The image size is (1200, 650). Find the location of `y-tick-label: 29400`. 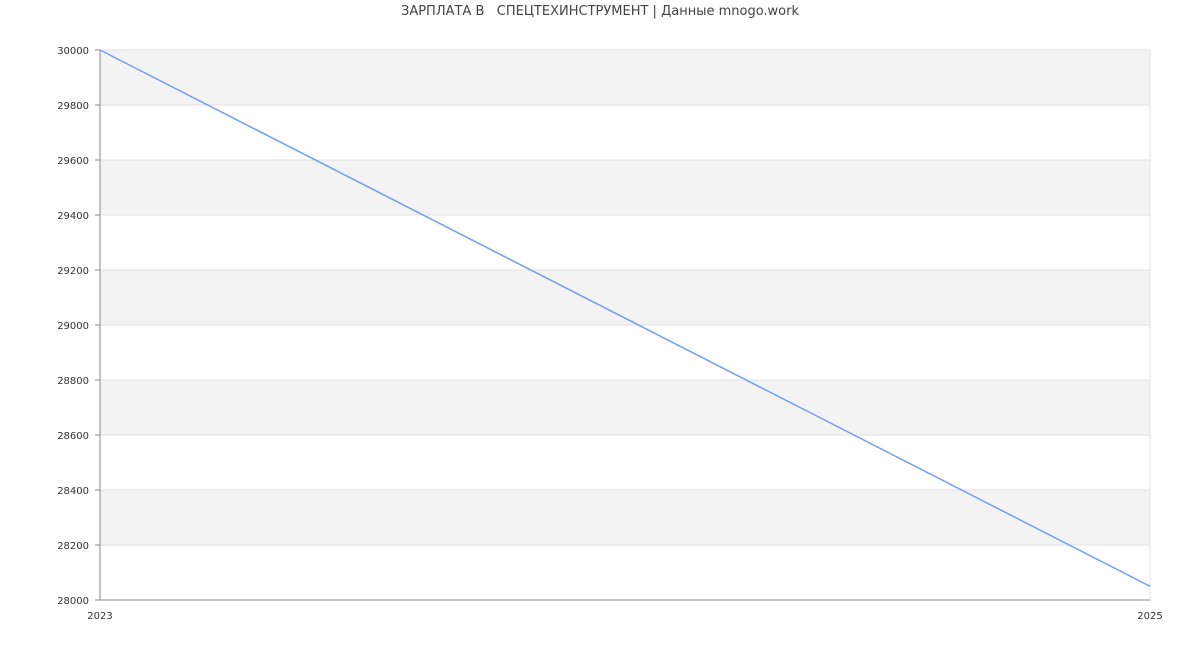

y-tick-label: 29400 is located at coordinates (73, 216).